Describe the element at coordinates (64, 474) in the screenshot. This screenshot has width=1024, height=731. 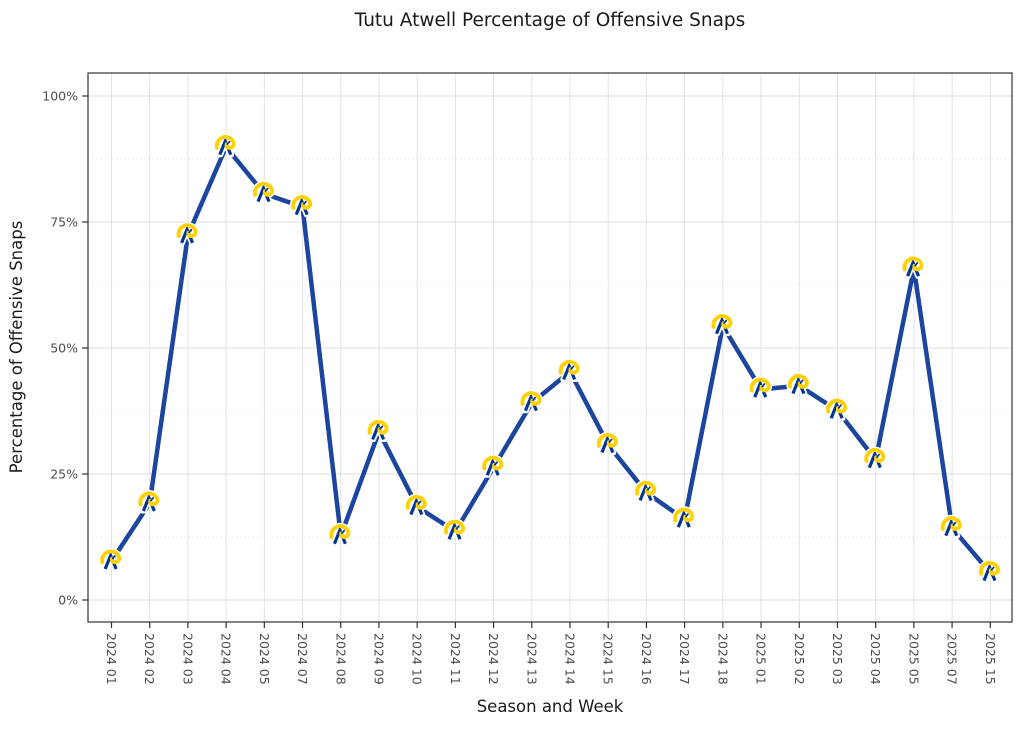
I see `y-tick-label: 25%` at that location.